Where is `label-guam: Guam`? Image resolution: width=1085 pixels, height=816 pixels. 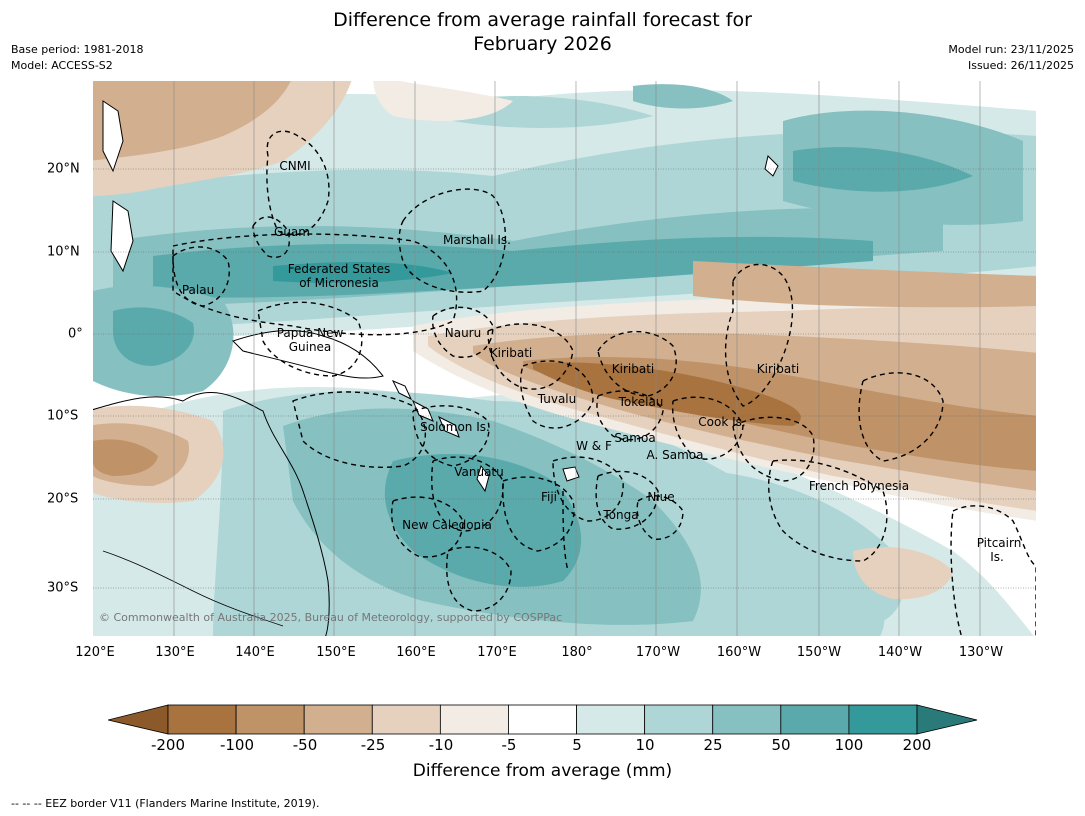
label-guam: Guam is located at coordinates (292, 232).